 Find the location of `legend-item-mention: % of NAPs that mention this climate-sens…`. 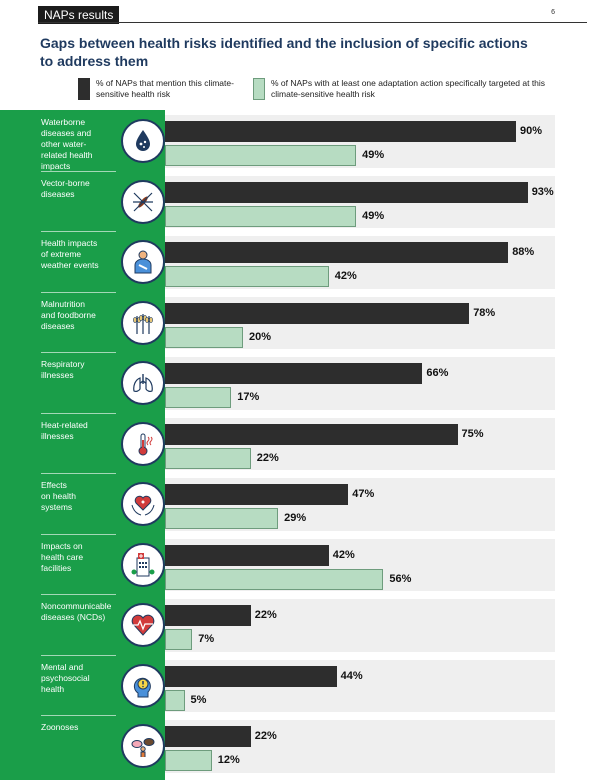

legend-item-mention: % of NAPs that mention this climate-sens… is located at coordinates (168, 89).